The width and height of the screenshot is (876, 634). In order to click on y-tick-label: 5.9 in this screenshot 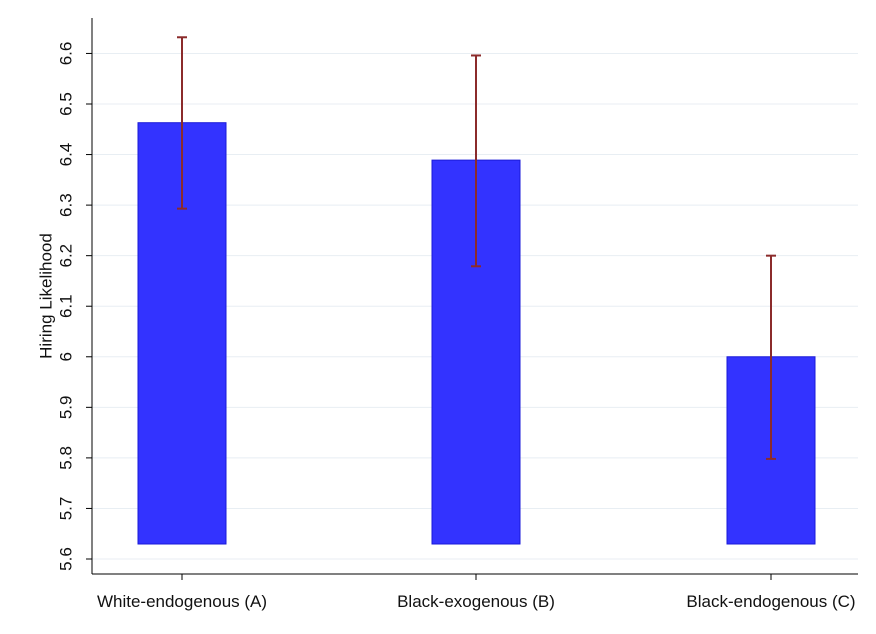, I will do `click(66, 408)`.